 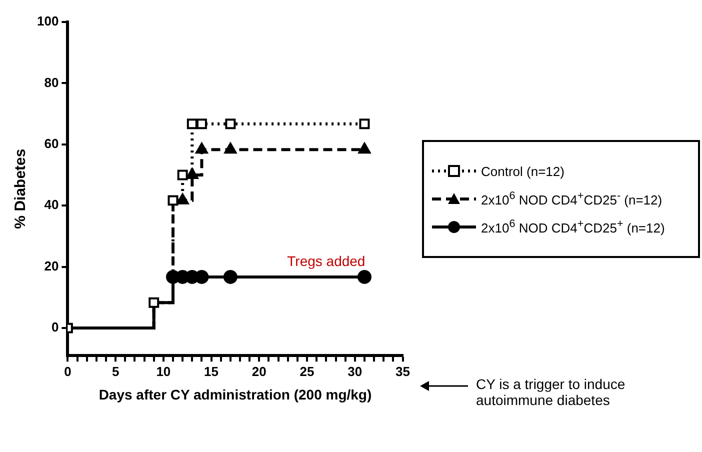 What do you see at coordinates (68, 371) in the screenshot?
I see `x-tick-label: 0` at bounding box center [68, 371].